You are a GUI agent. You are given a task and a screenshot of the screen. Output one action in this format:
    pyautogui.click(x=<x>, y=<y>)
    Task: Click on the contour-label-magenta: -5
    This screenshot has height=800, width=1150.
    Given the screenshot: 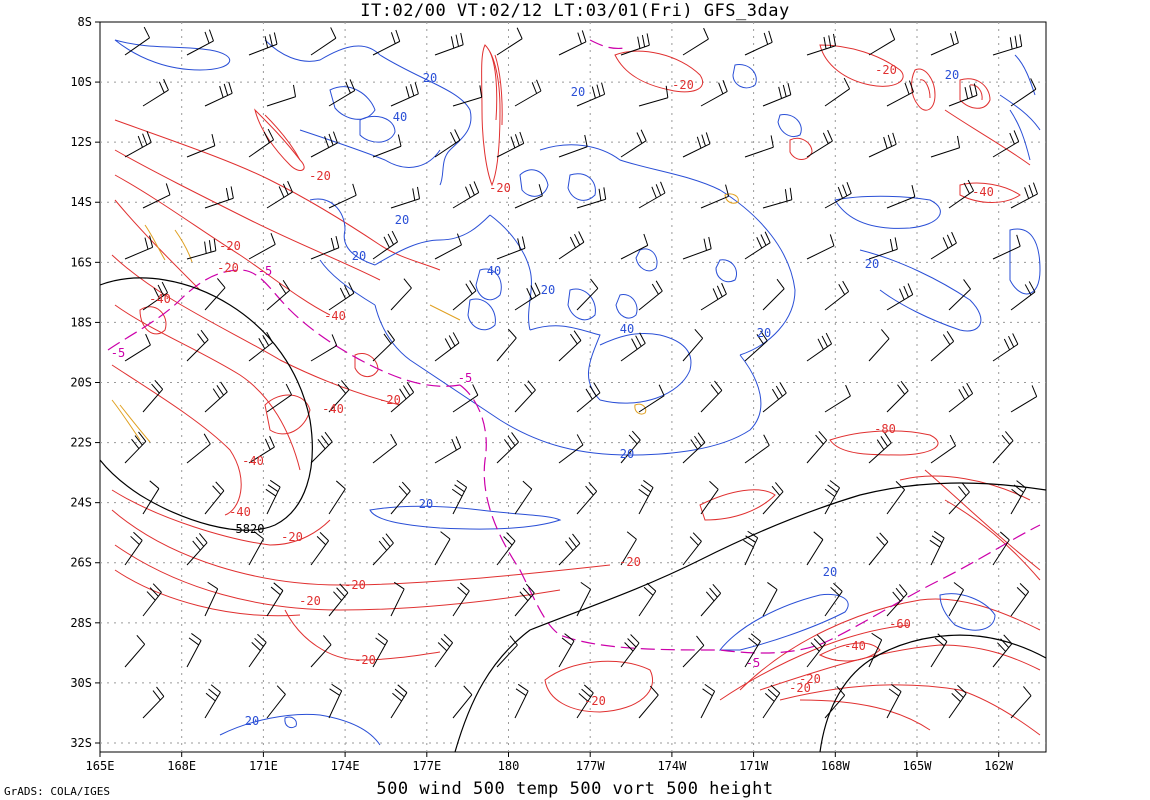 What is the action you would take?
    pyautogui.click(x=118, y=353)
    